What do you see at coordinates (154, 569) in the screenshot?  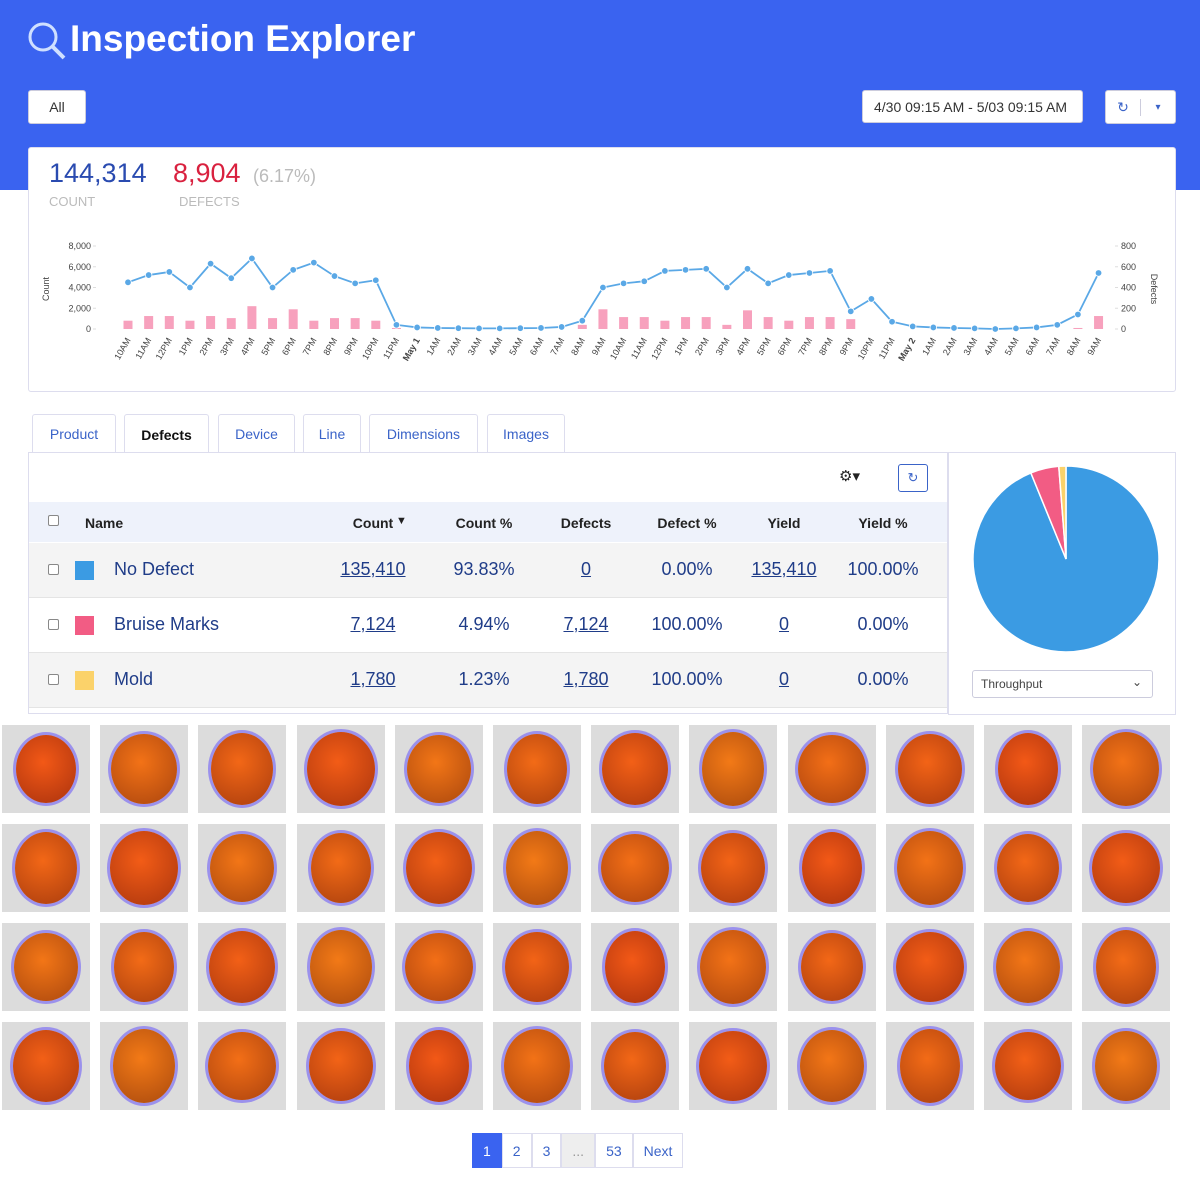 I see `row-name: No Defect` at bounding box center [154, 569].